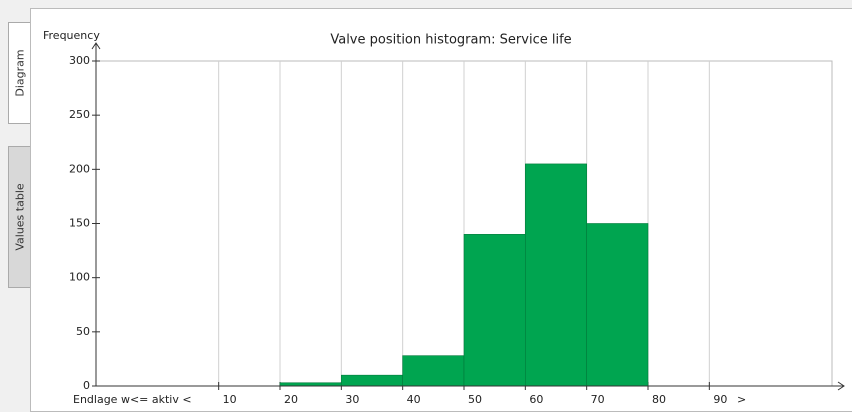 The image size is (852, 412). I want to click on x-tick-label: 10, so click(230, 399).